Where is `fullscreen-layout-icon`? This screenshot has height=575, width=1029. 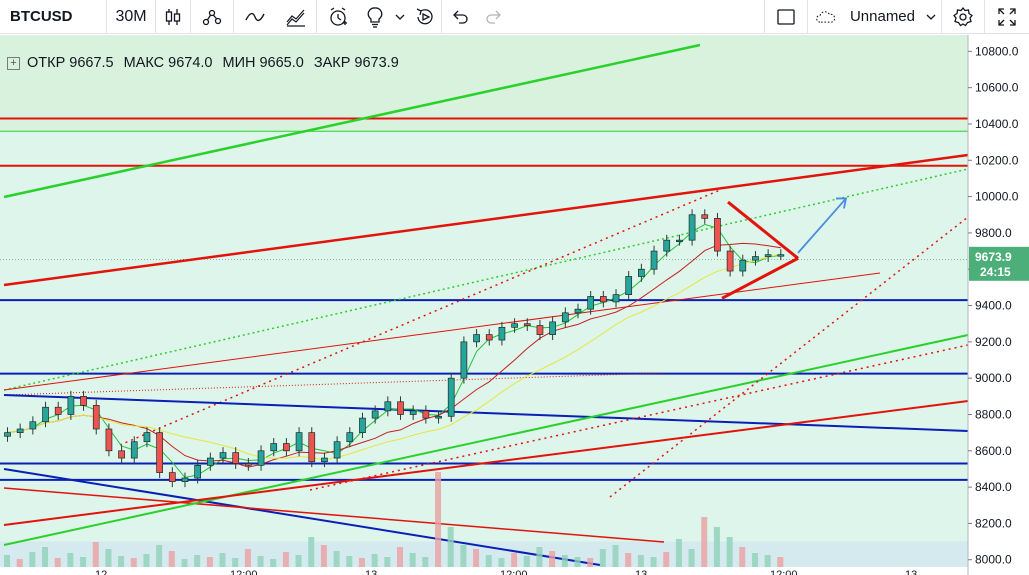
fullscreen-layout-icon is located at coordinates (786, 17).